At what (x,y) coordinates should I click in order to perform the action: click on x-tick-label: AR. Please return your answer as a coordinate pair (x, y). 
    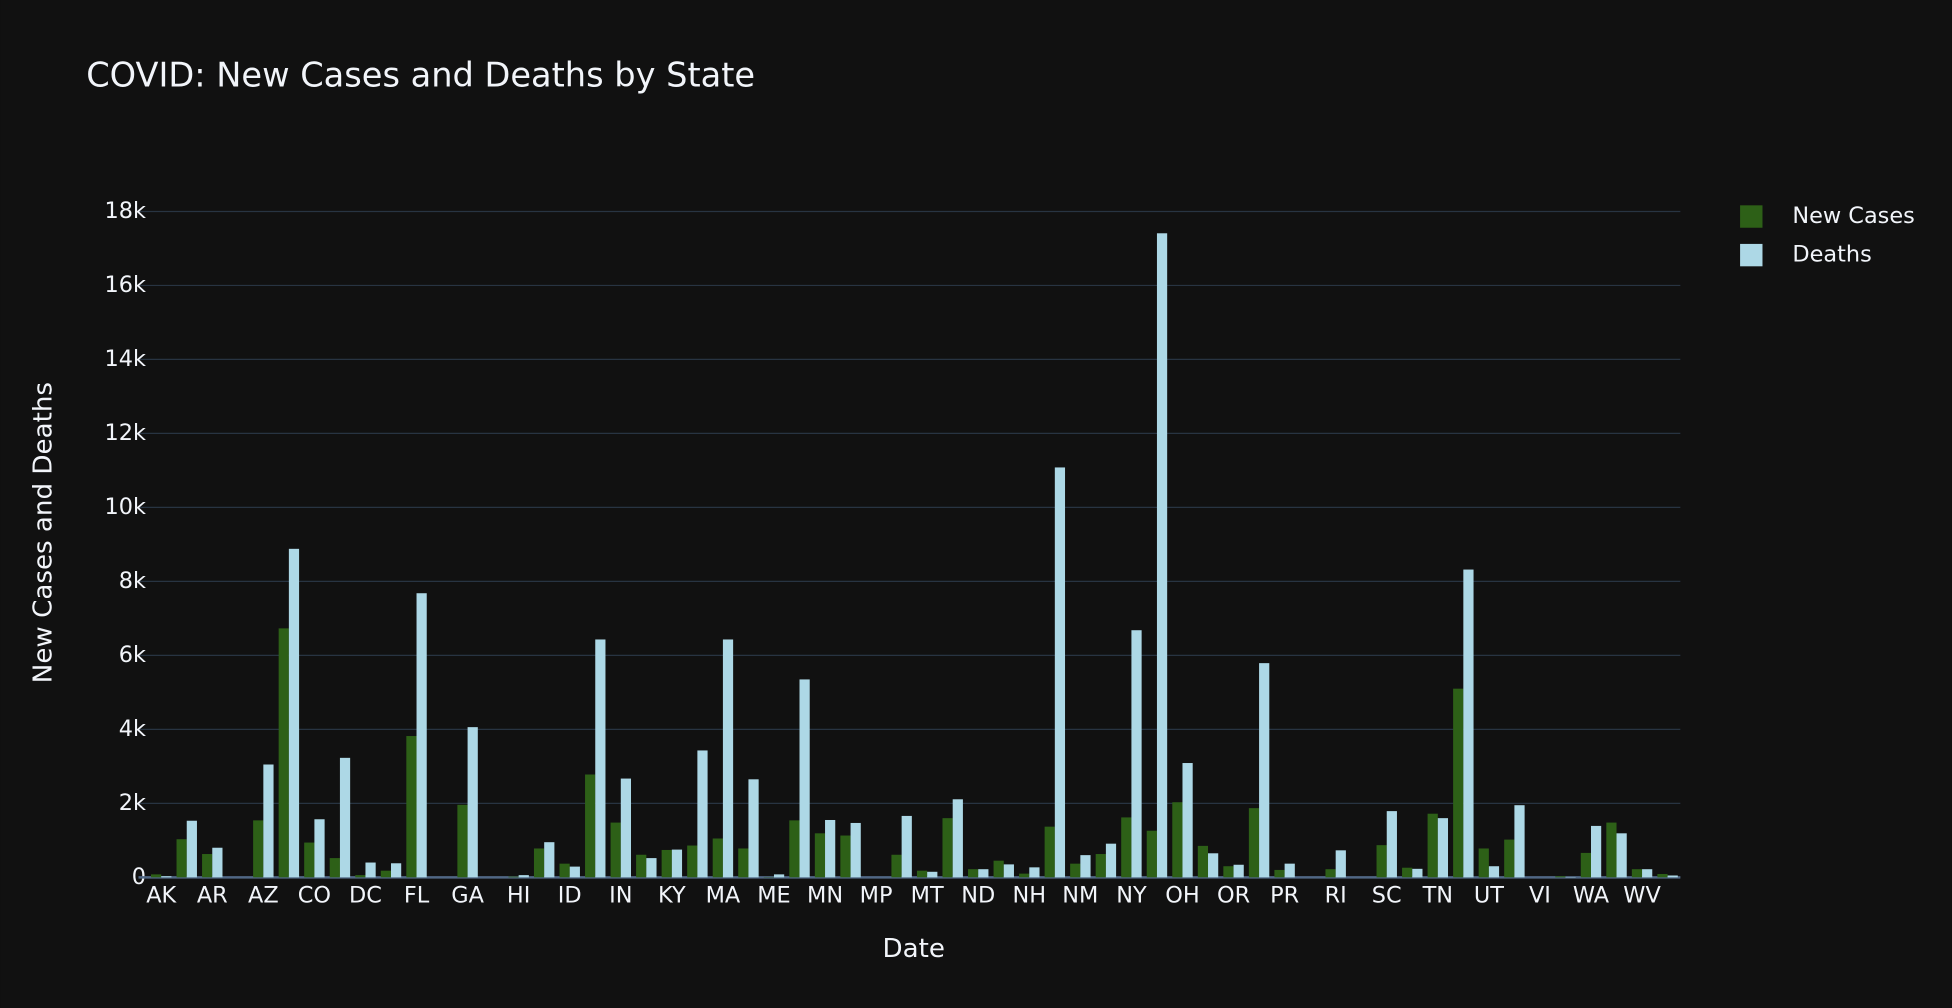
    Looking at the image, I should click on (212, 896).